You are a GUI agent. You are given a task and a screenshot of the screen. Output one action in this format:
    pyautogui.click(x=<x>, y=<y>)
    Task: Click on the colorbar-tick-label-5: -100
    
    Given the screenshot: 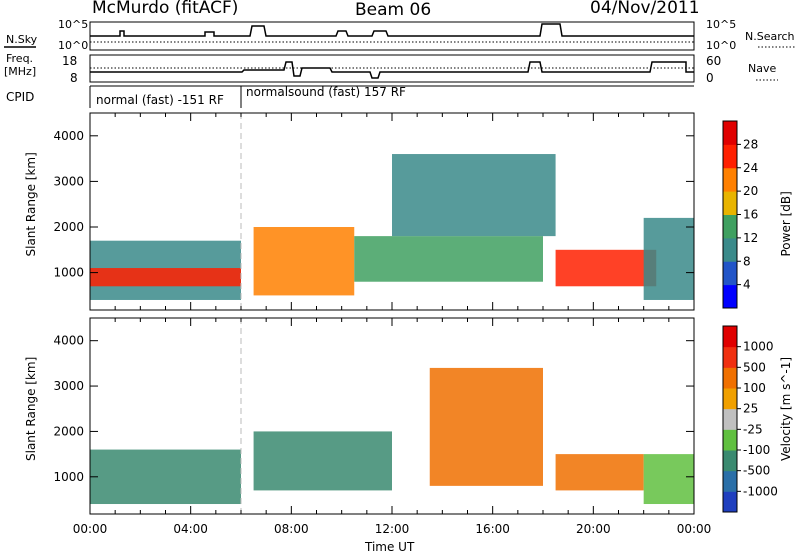 What is the action you would take?
    pyautogui.click(x=756, y=450)
    